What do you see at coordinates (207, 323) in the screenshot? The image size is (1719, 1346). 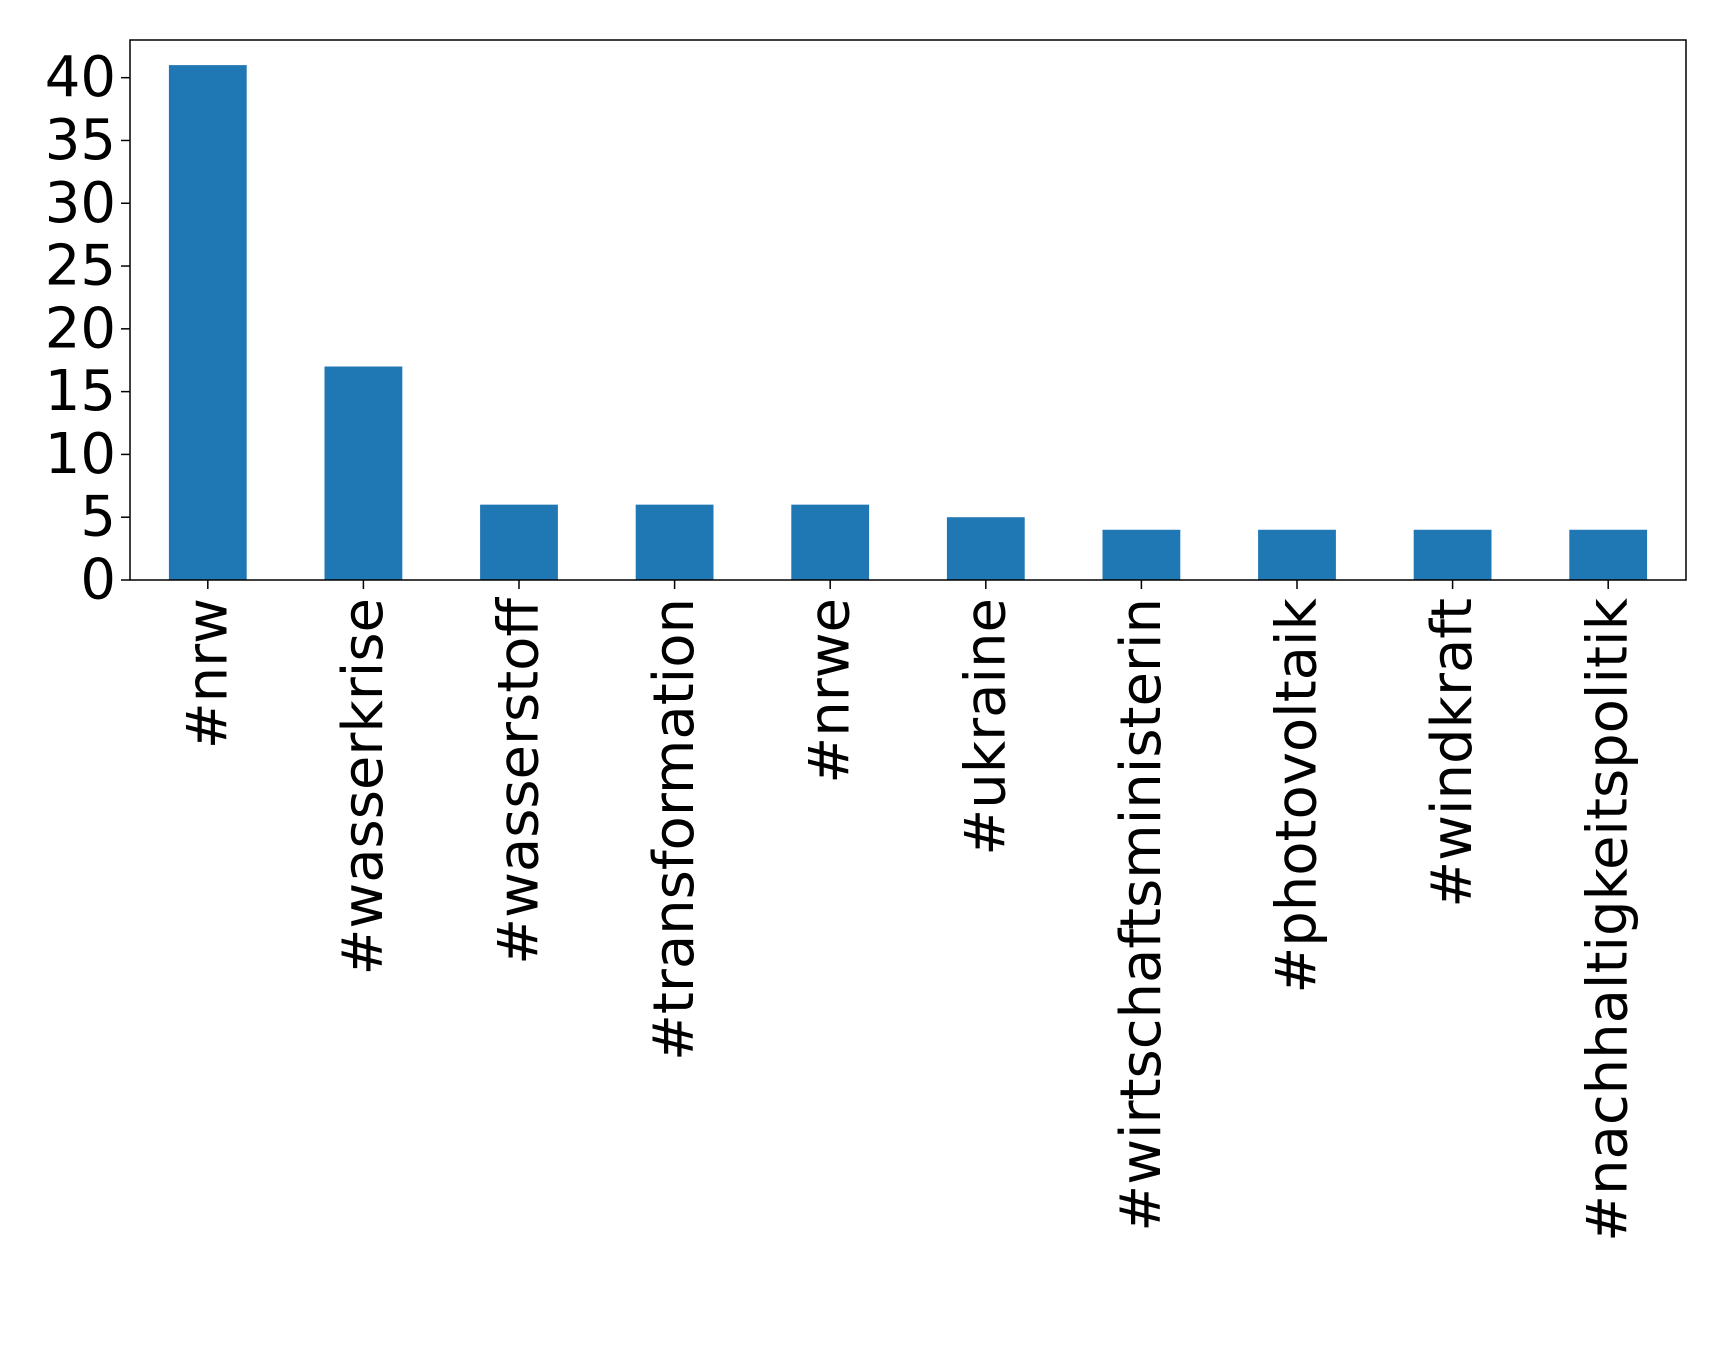 I see `bar-nrw` at bounding box center [207, 323].